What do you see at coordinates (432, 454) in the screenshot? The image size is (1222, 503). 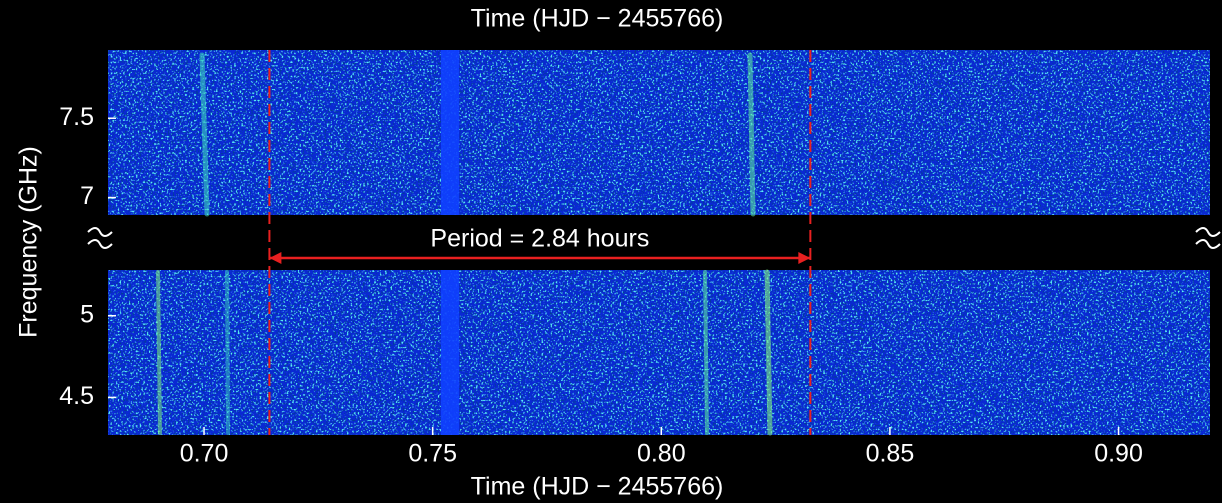 I see `x-tick-label: 0.75` at bounding box center [432, 454].